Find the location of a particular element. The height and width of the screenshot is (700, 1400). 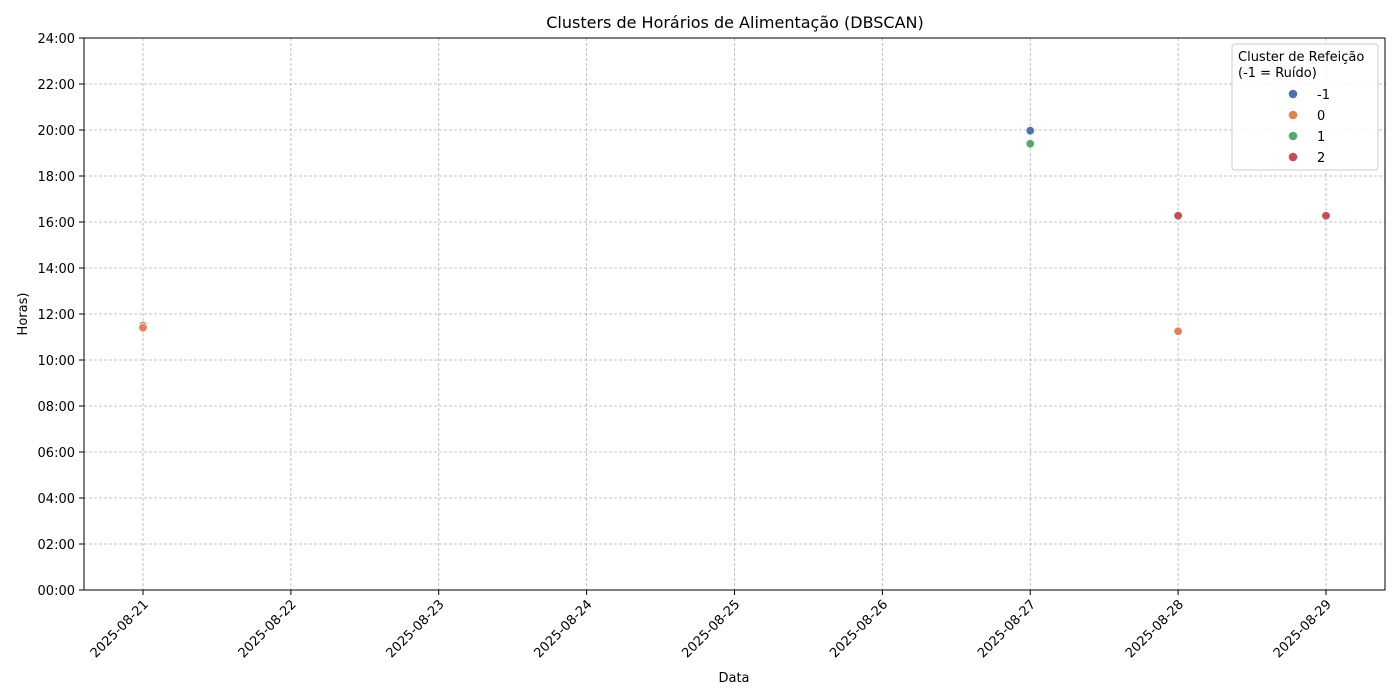

x-axis-label: Data is located at coordinates (733, 678).